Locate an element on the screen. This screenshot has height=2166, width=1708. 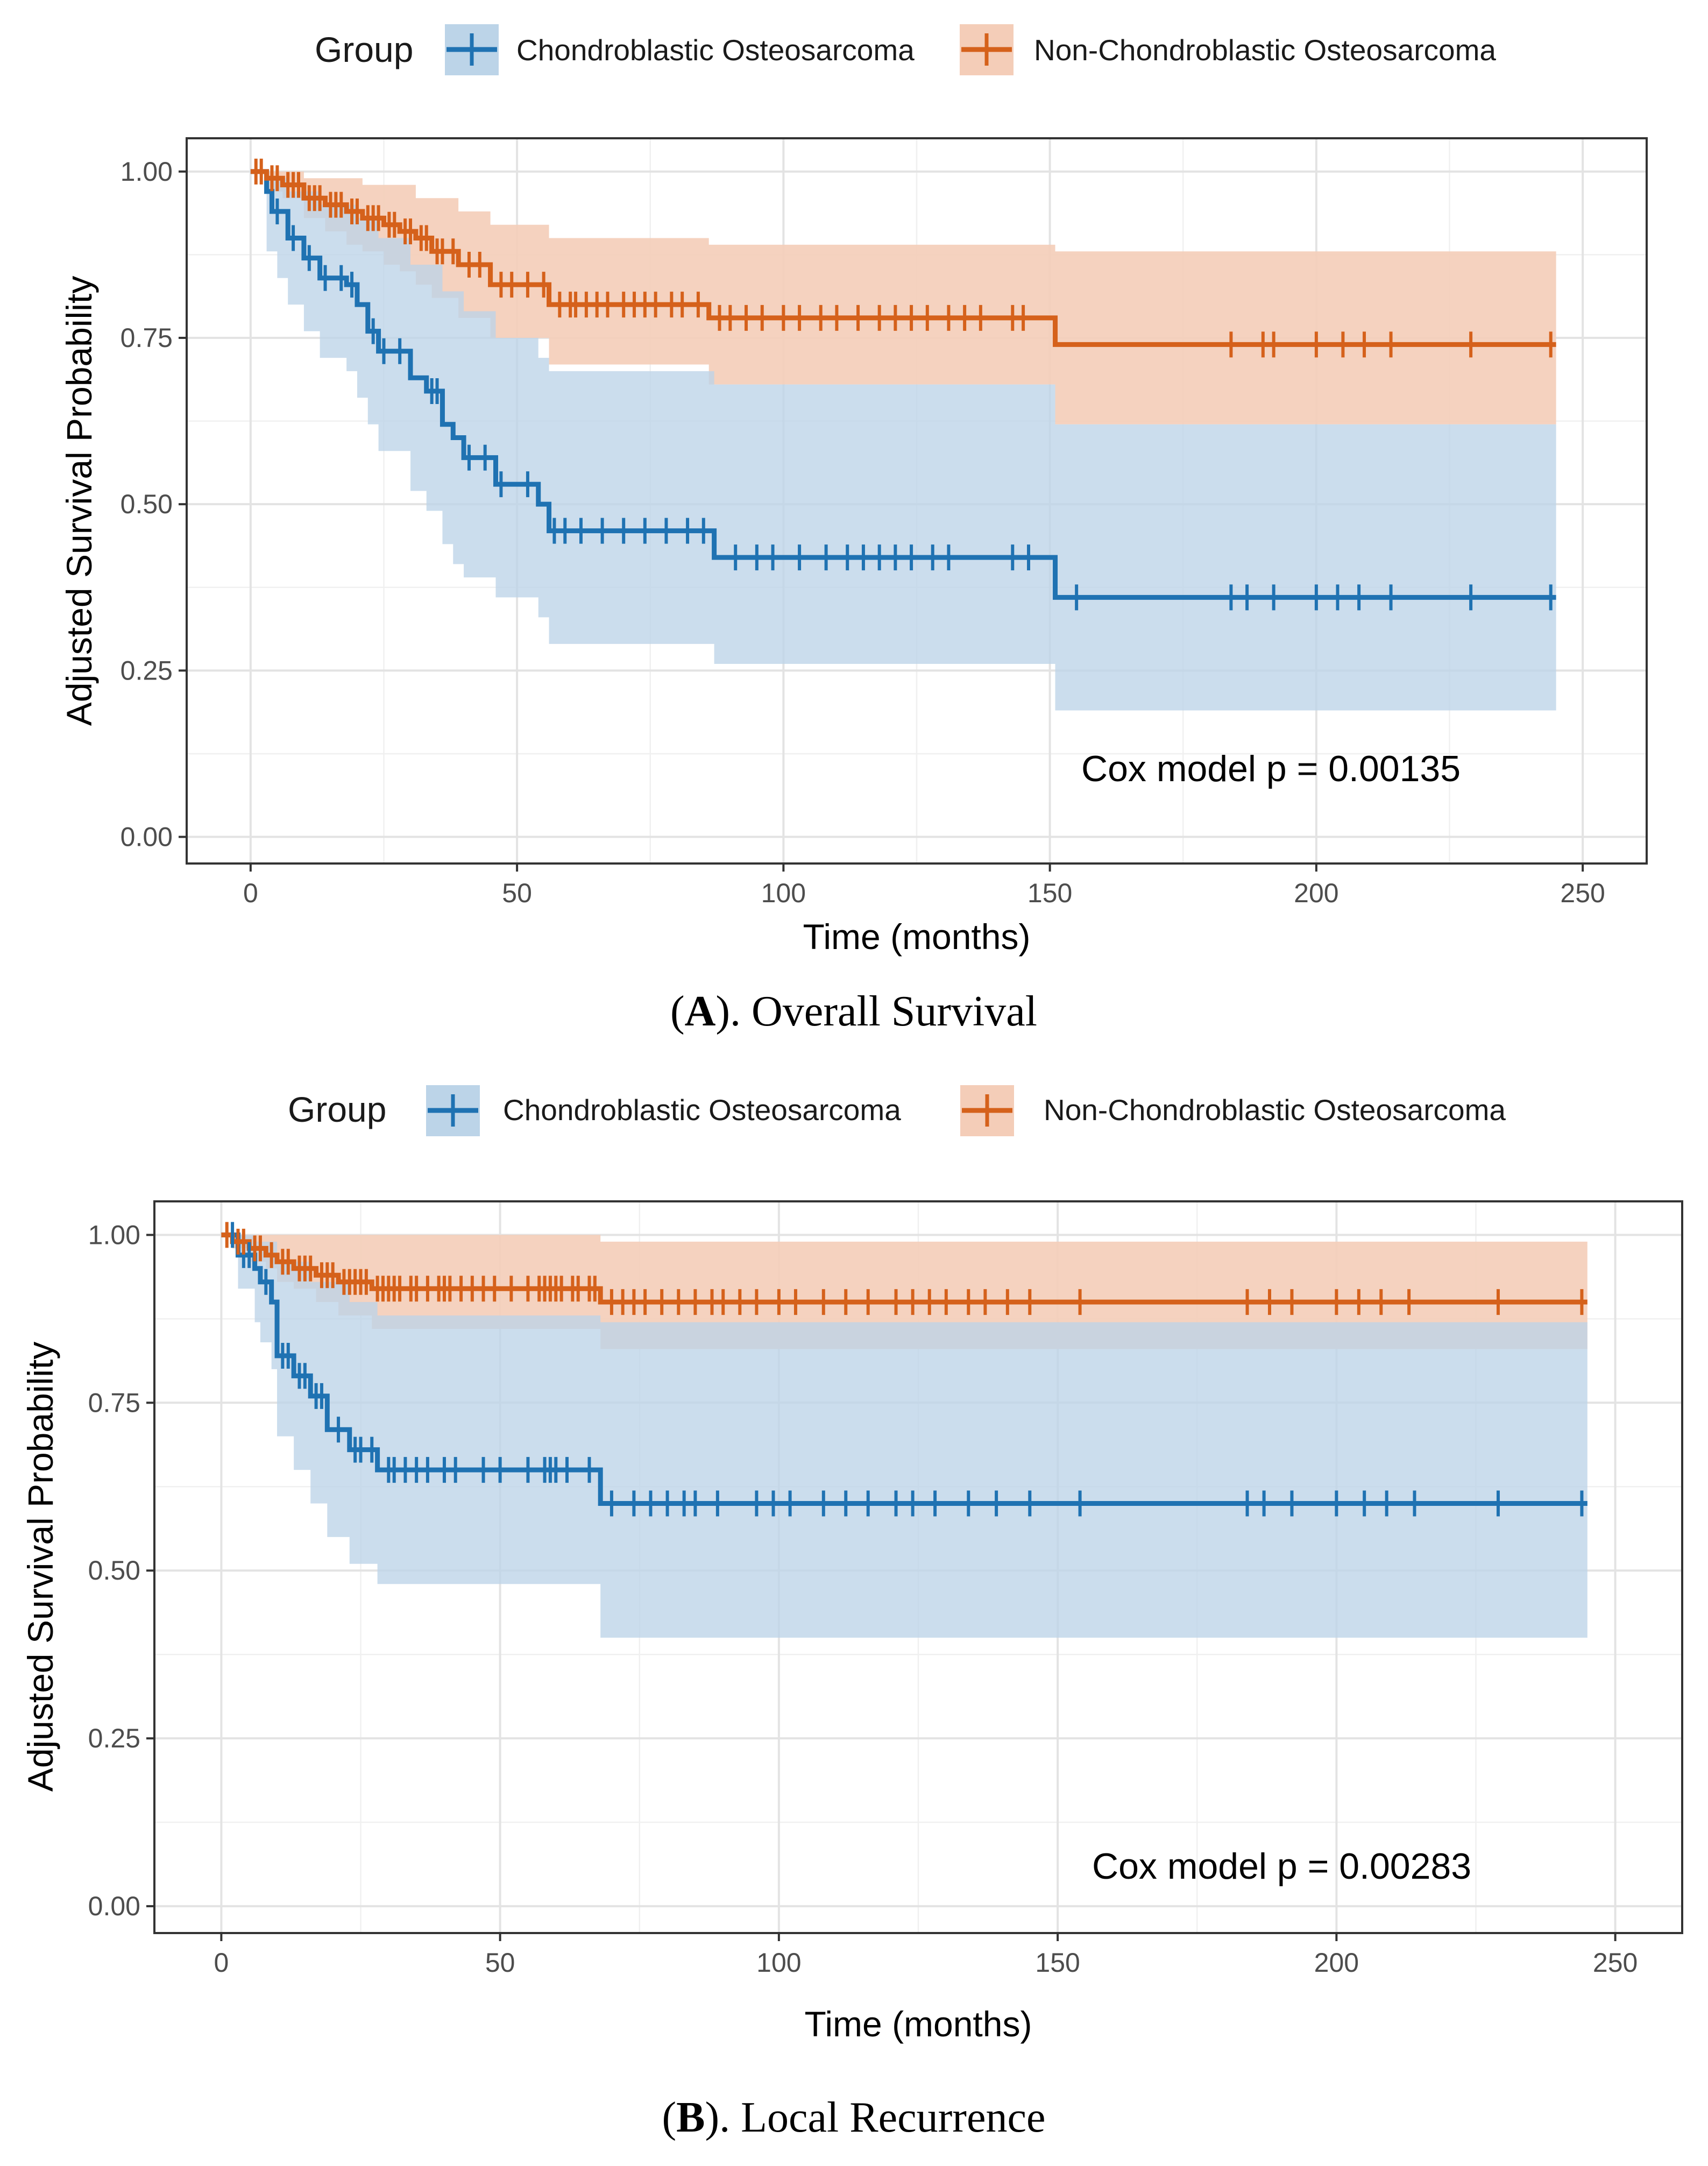
ci-band-chondroblastic is located at coordinates (904, 1436).